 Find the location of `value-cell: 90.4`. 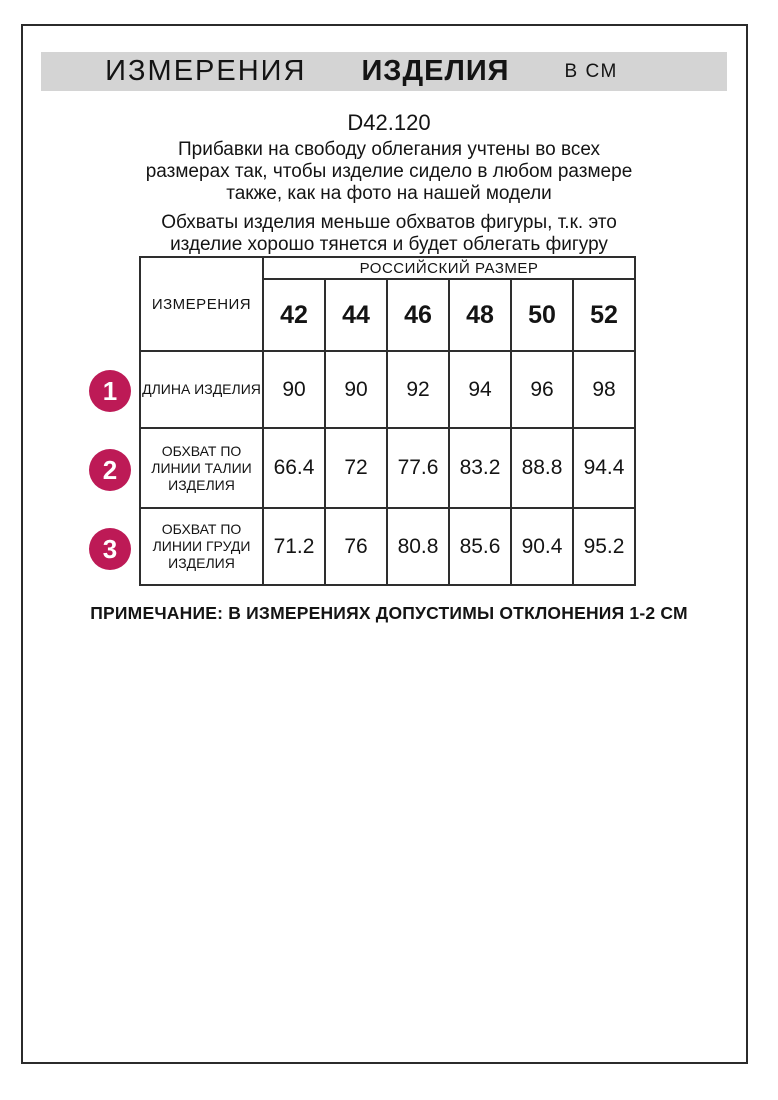

value-cell: 90.4 is located at coordinates (542, 546).